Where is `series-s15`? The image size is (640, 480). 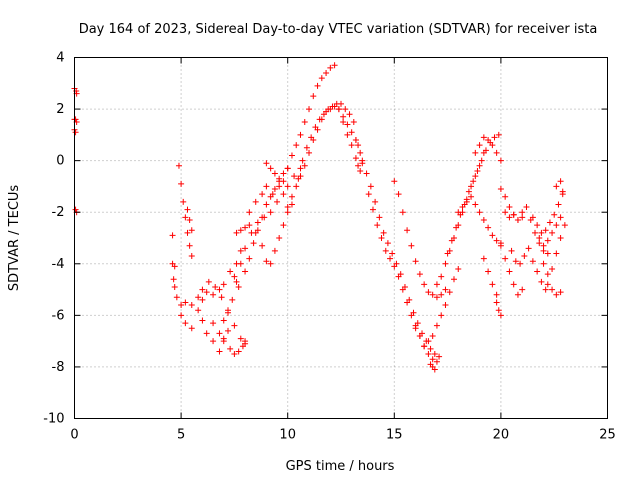 series-s15 is located at coordinates (268, 190).